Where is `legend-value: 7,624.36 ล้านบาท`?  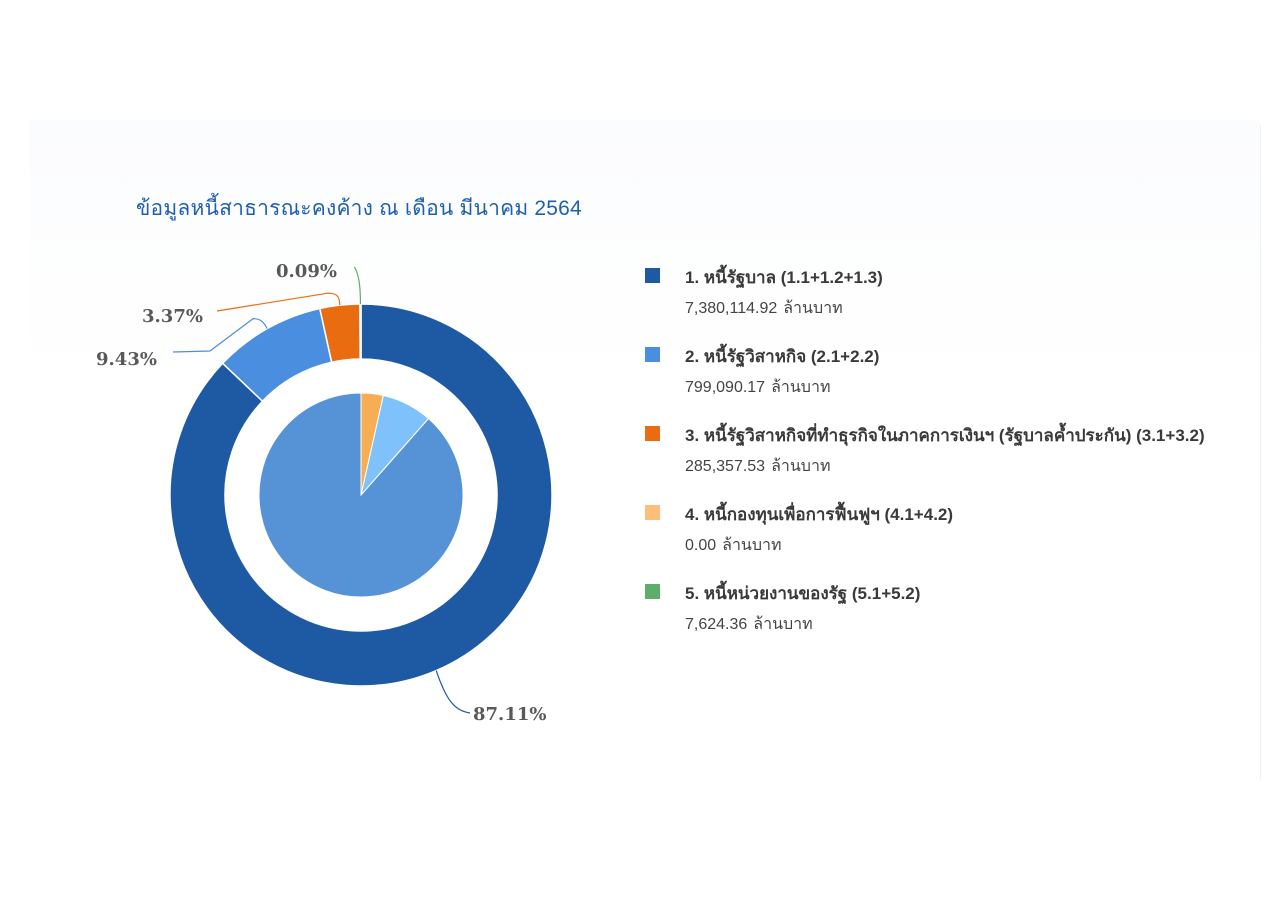 legend-value: 7,624.36 ล้านบาท is located at coordinates (749, 624).